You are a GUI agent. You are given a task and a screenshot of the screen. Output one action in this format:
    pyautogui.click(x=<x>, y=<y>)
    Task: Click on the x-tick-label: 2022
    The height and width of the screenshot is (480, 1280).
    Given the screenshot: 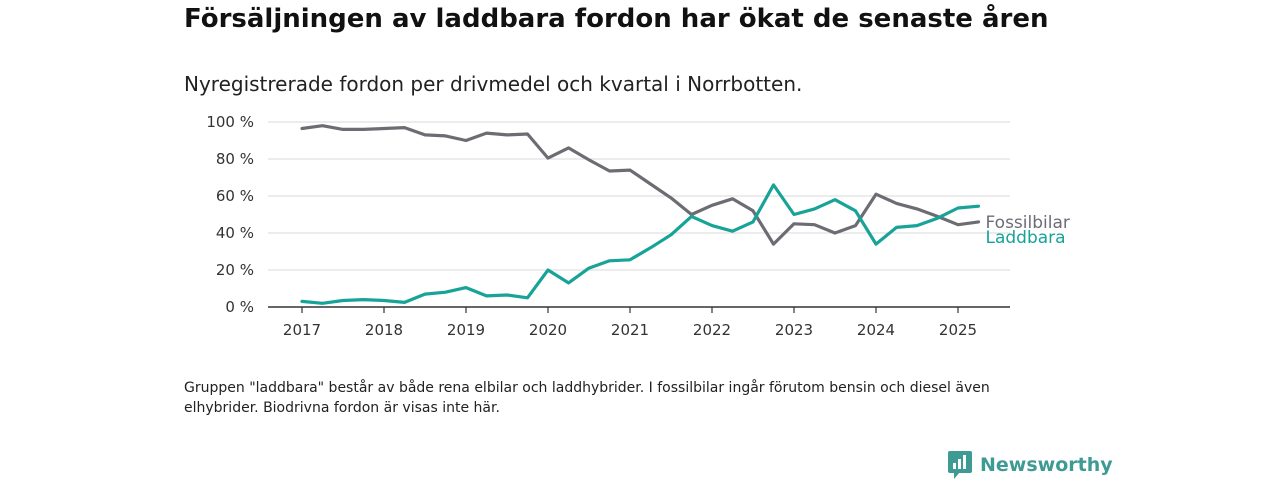 What is the action you would take?
    pyautogui.click(x=712, y=330)
    